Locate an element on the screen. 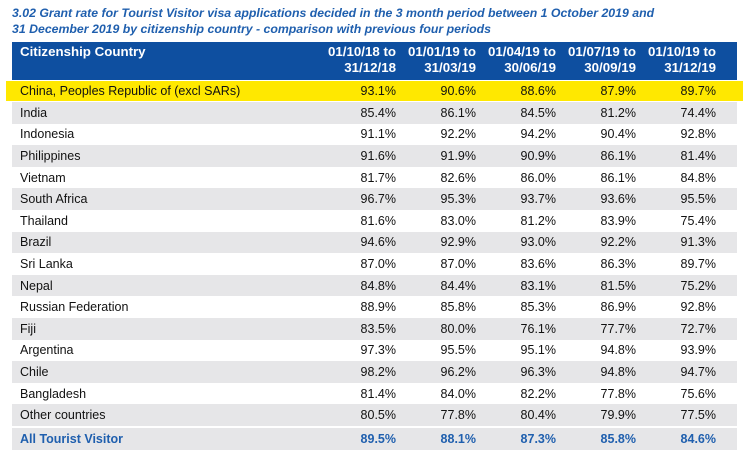 This screenshot has height=450, width=754. grant-rate-cell: 94.2% is located at coordinates (538, 134).